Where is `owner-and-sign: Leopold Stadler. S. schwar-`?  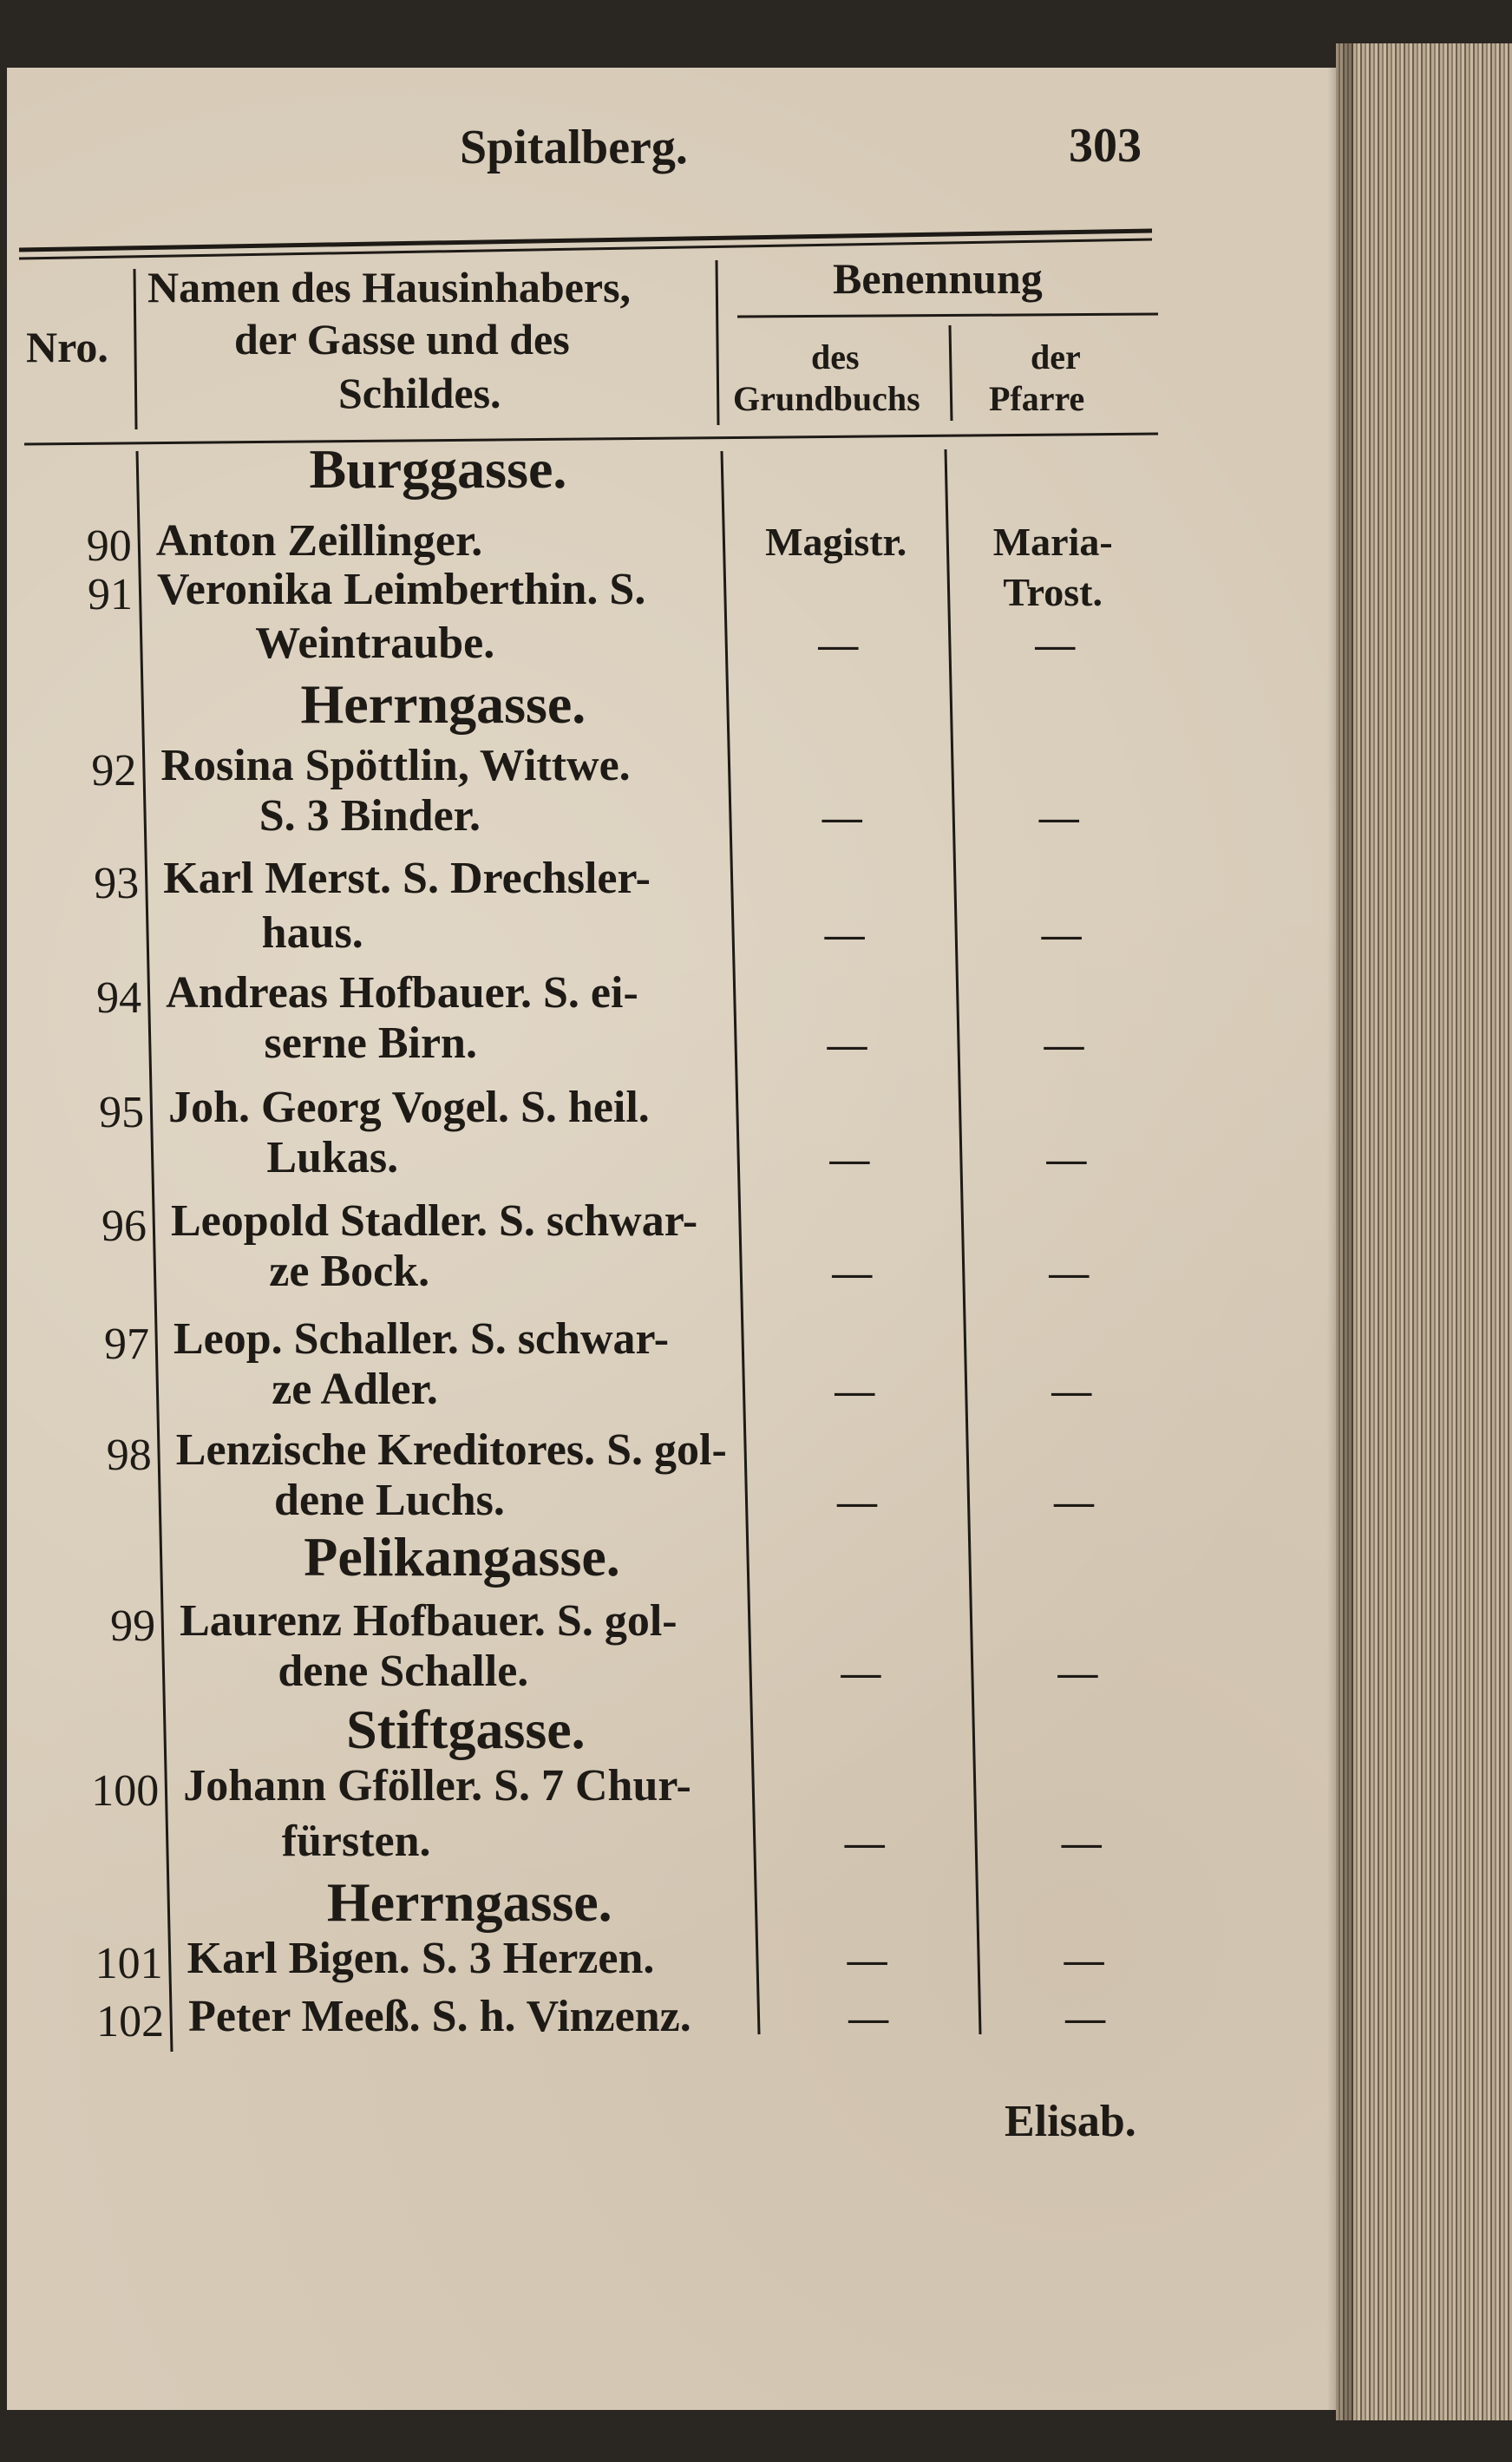 owner-and-sign: Leopold Stadler. S. schwar- is located at coordinates (434, 1221).